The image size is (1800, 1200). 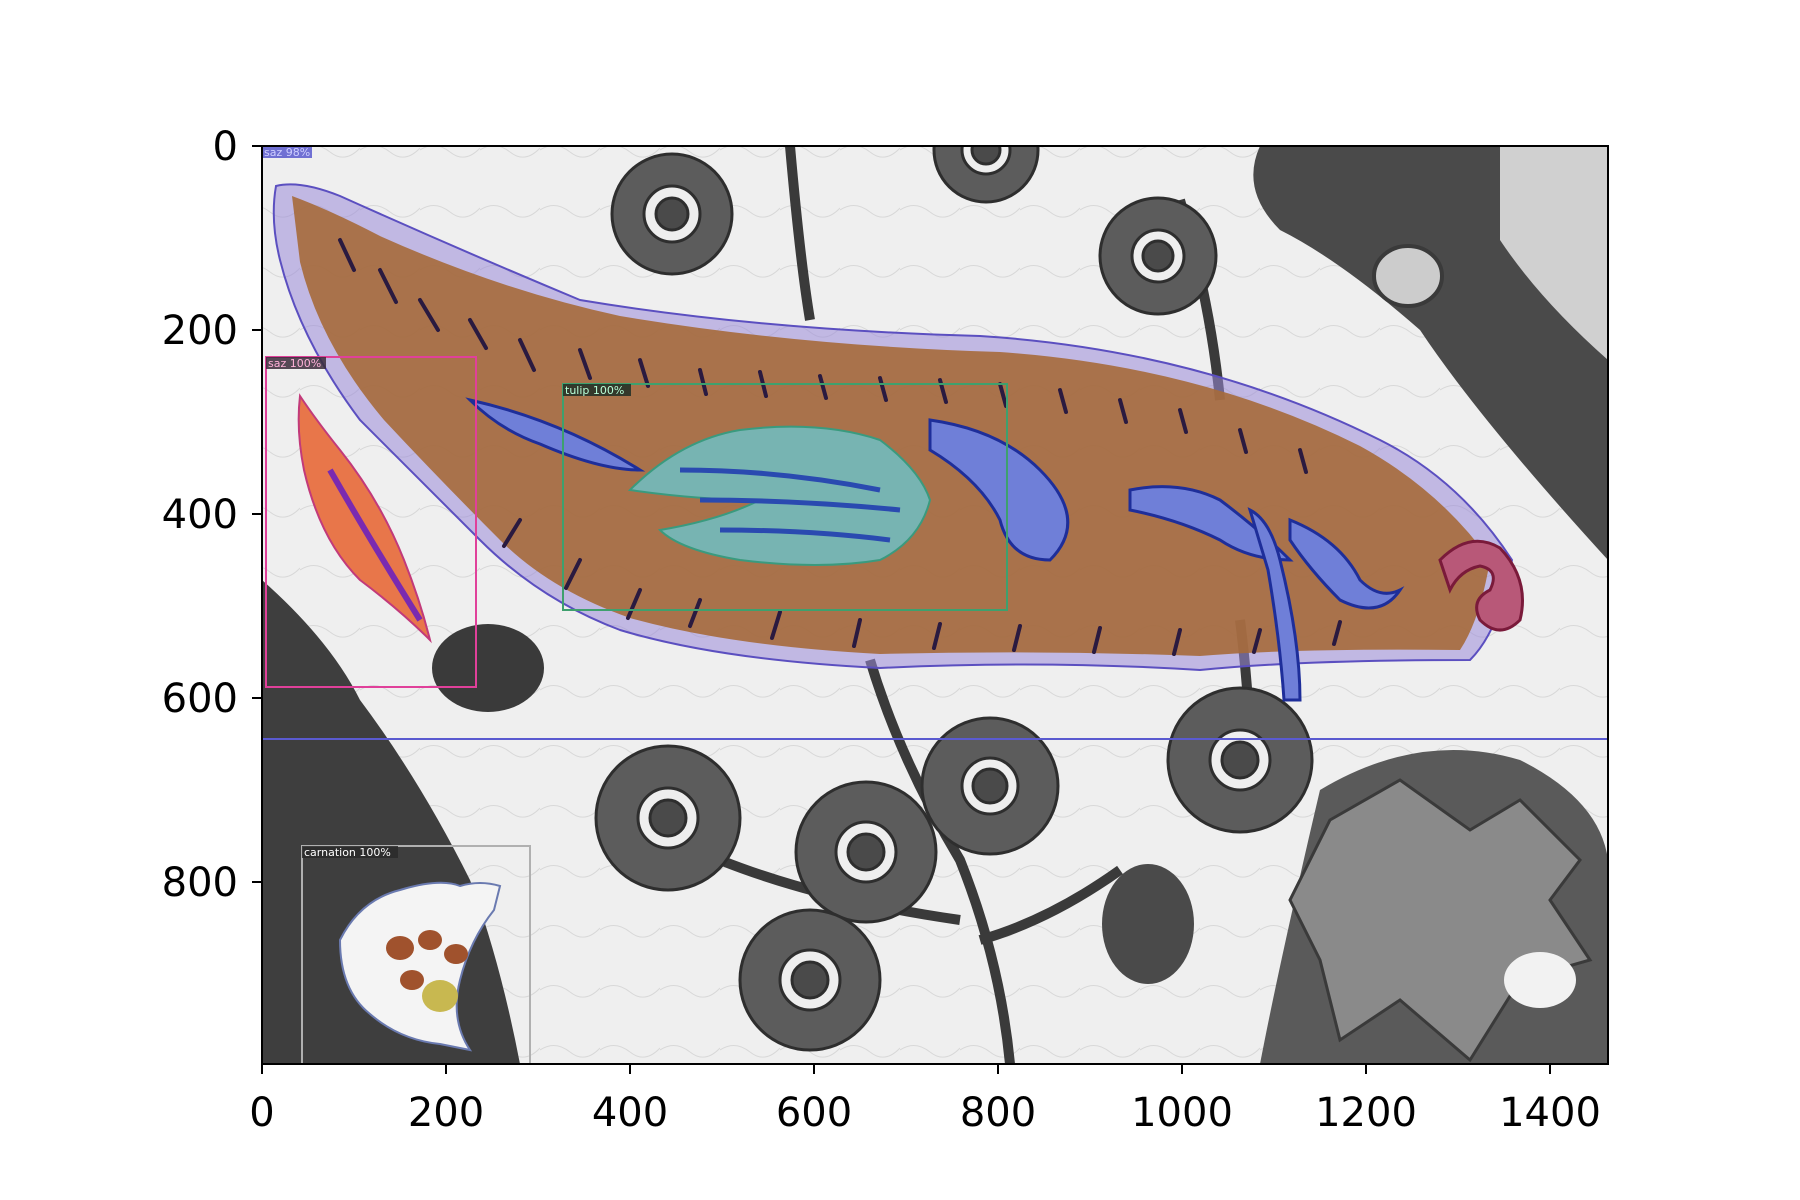 What do you see at coordinates (200, 699) in the screenshot?
I see `y-tick-label: 600` at bounding box center [200, 699].